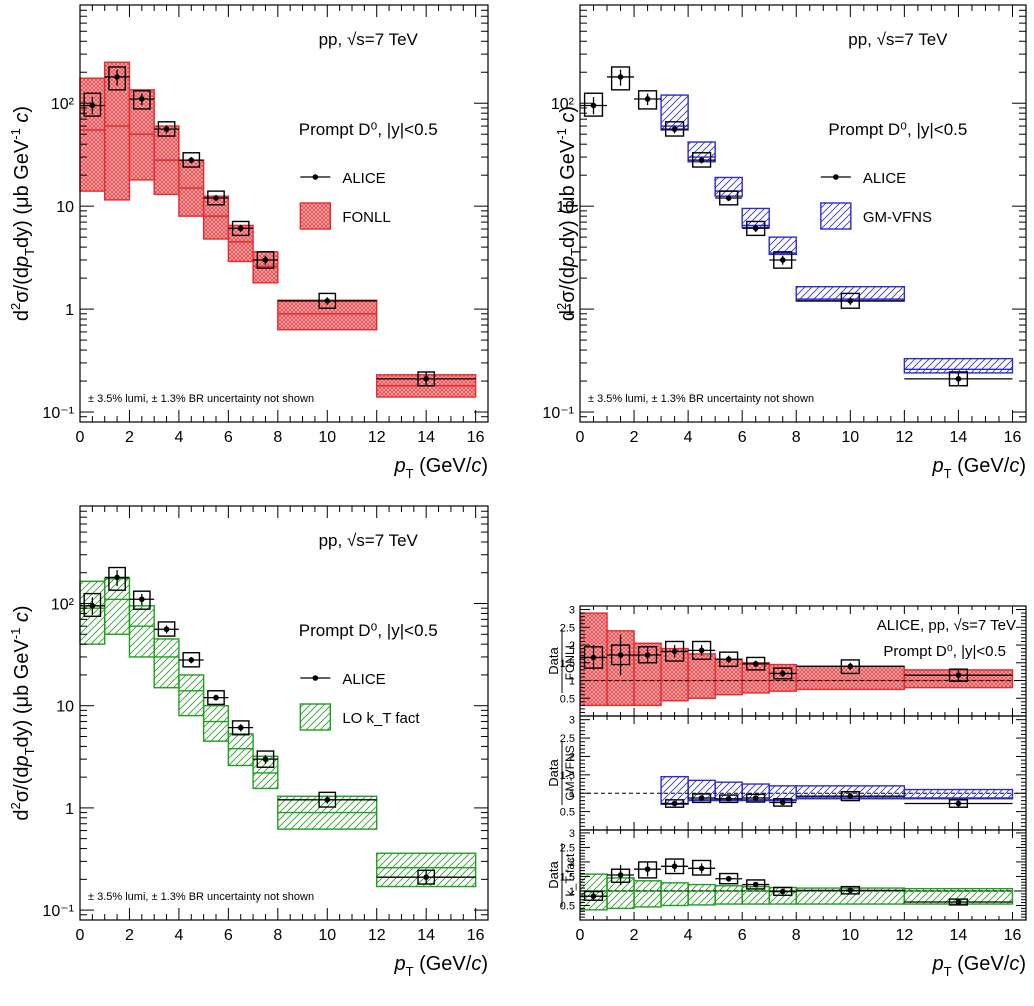 This screenshot has height=1006, width=1034. I want to click on legend-alice-marker, so click(836, 177).